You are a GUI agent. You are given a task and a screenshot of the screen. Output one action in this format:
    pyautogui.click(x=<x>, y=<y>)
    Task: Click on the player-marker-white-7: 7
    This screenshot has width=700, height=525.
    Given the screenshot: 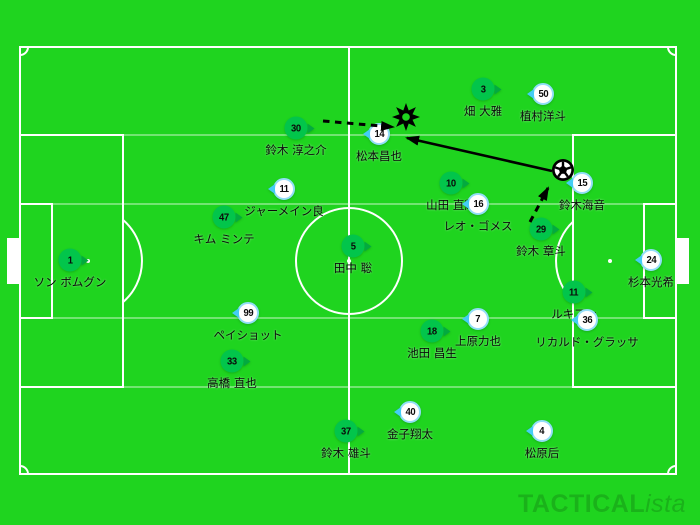 What is the action you would take?
    pyautogui.click(x=475, y=319)
    